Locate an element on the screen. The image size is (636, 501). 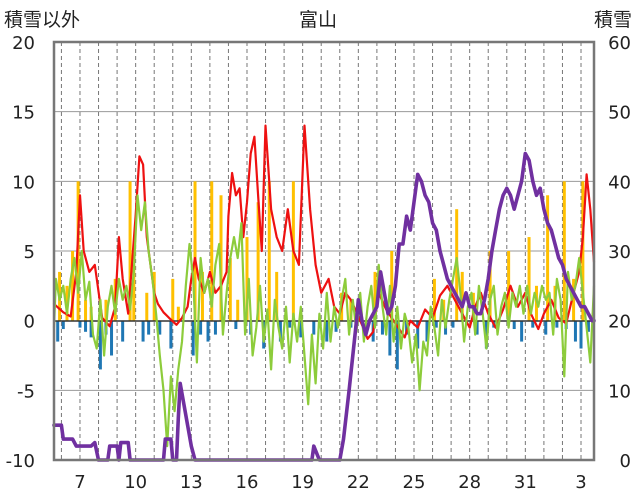
left-axis-ticks: 20 15 10 5 0 -5 -10 is located at coordinates (20, 252).